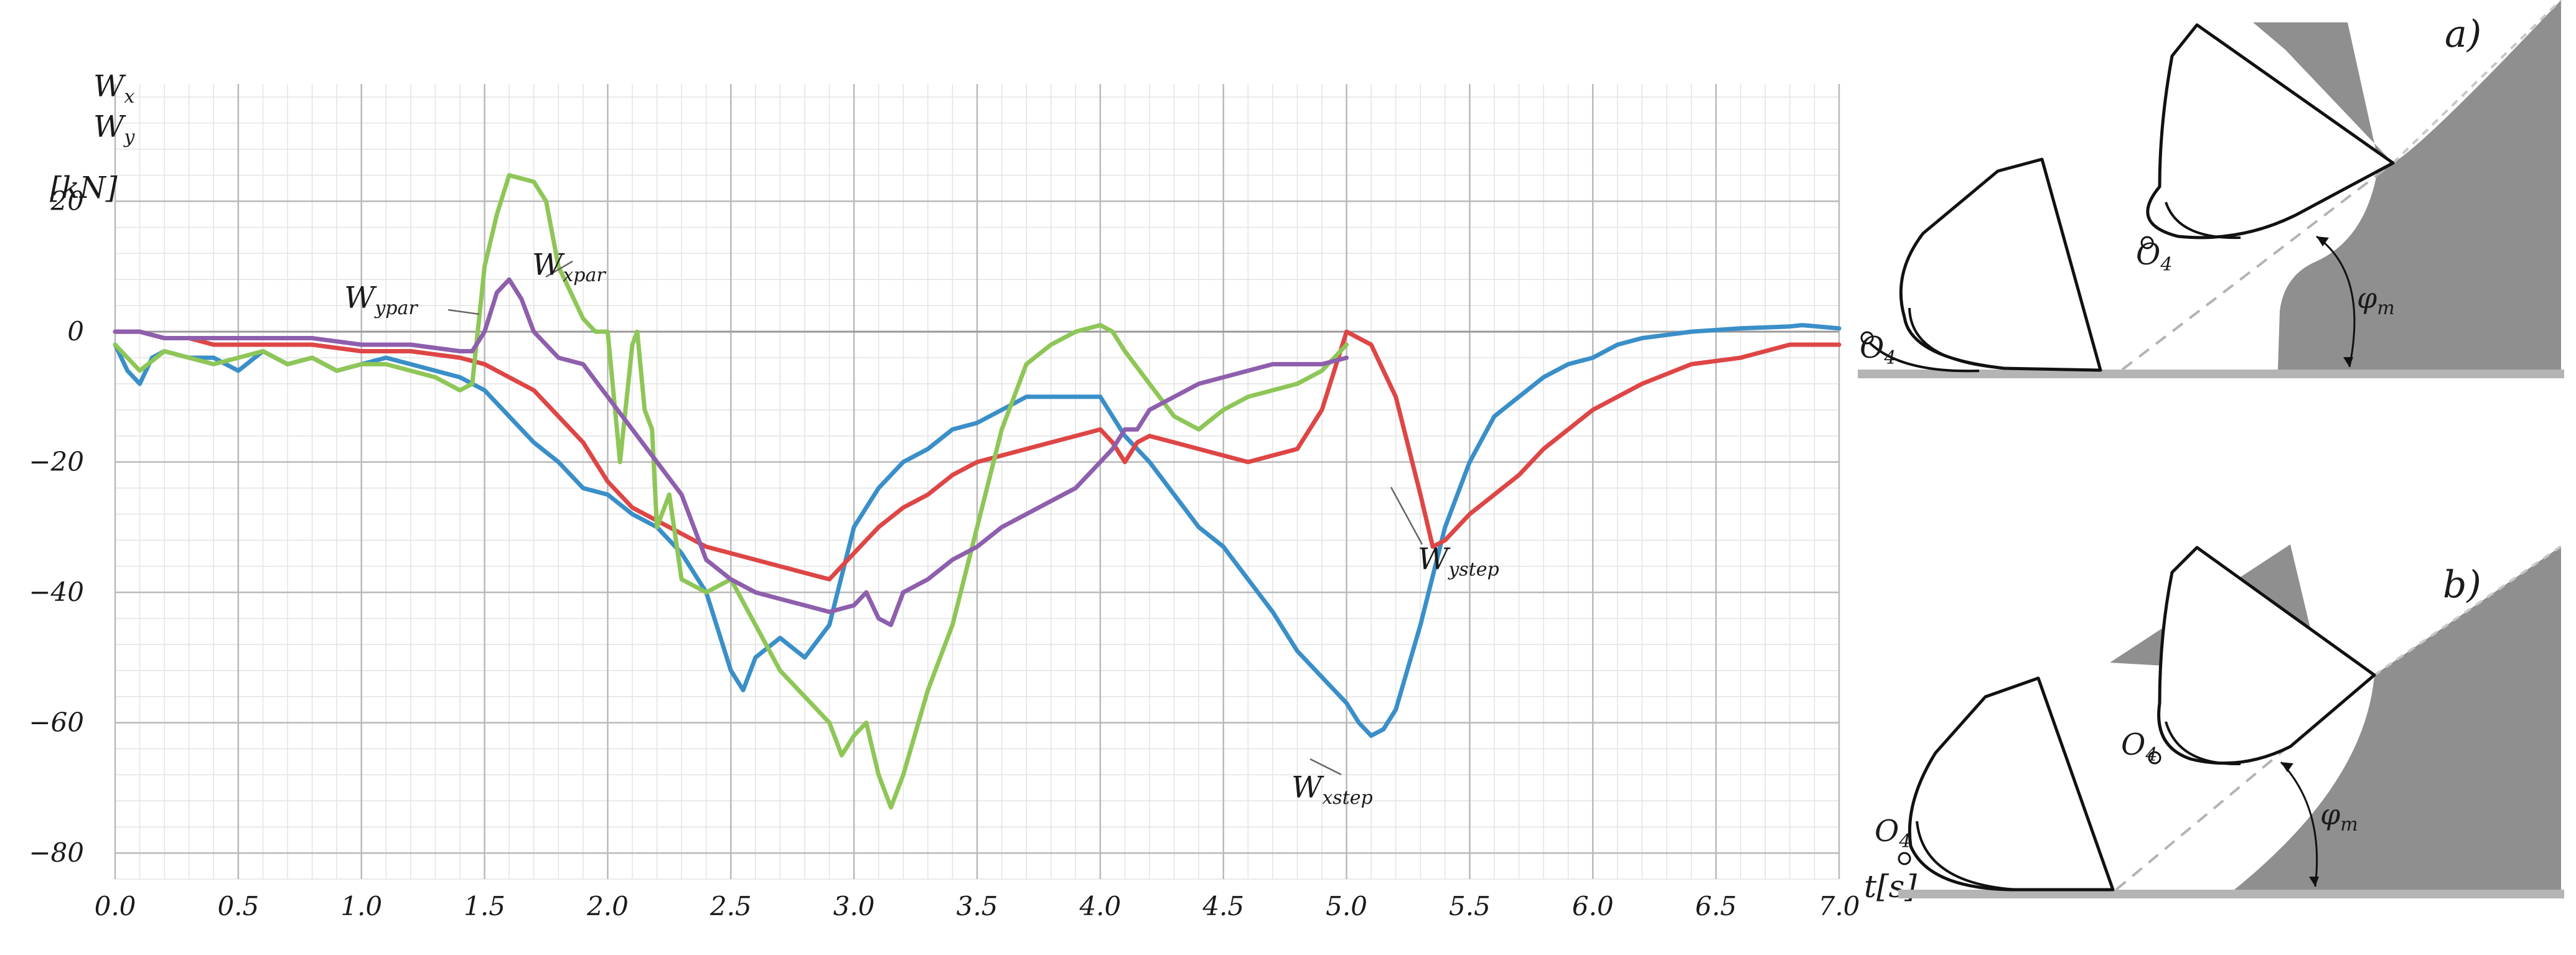  What do you see at coordinates (1444, 533) in the screenshot?
I see `annotation-wystep: Wystep` at bounding box center [1444, 533].